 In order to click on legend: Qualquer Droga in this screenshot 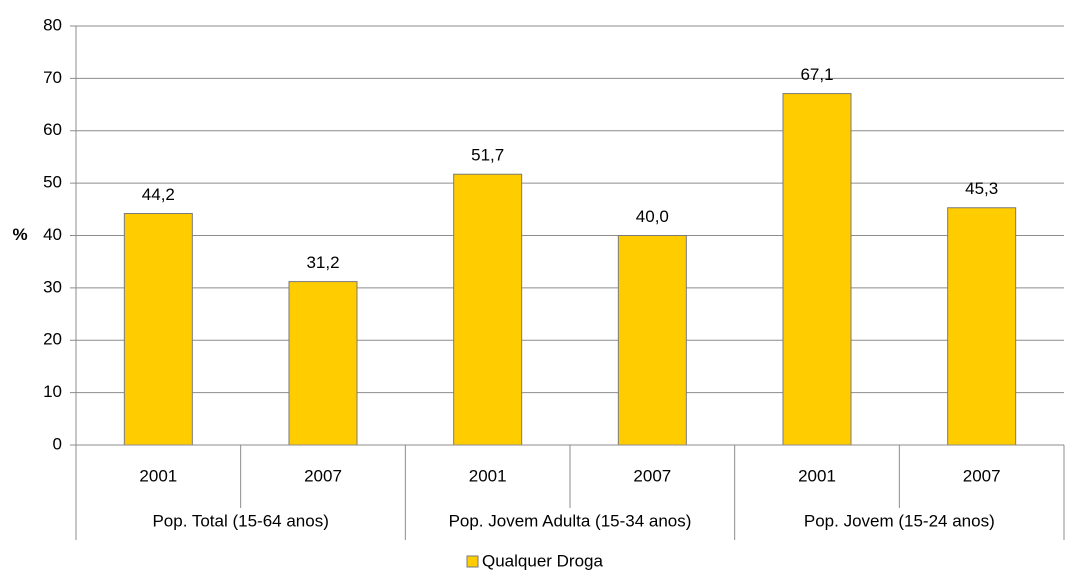, I will do `click(535, 560)`.